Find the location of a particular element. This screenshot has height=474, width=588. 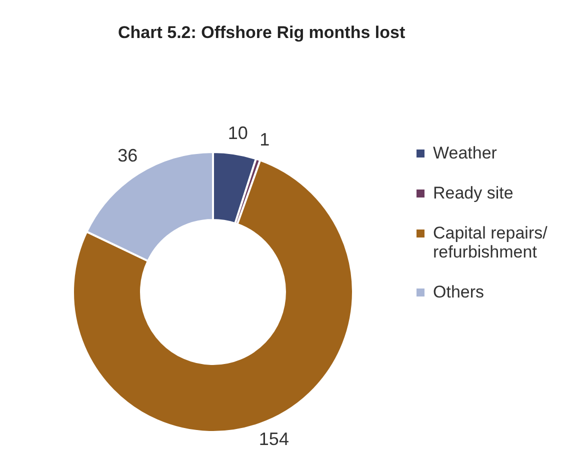

legend-label: Capital repairs/ refurbishment is located at coordinates (490, 243).